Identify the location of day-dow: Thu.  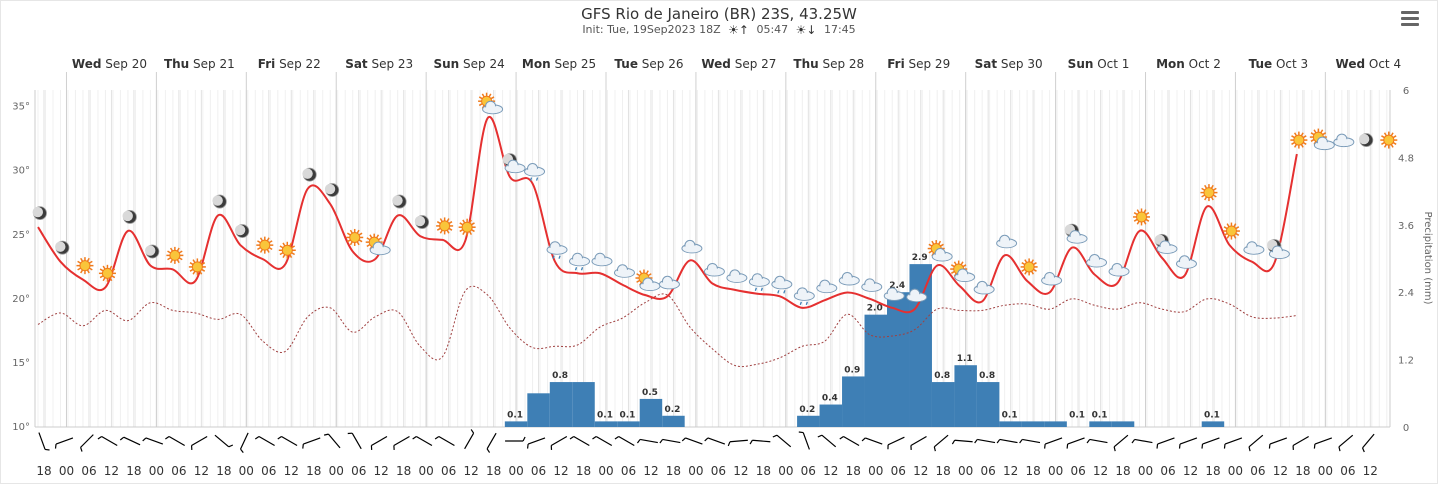
(176, 64).